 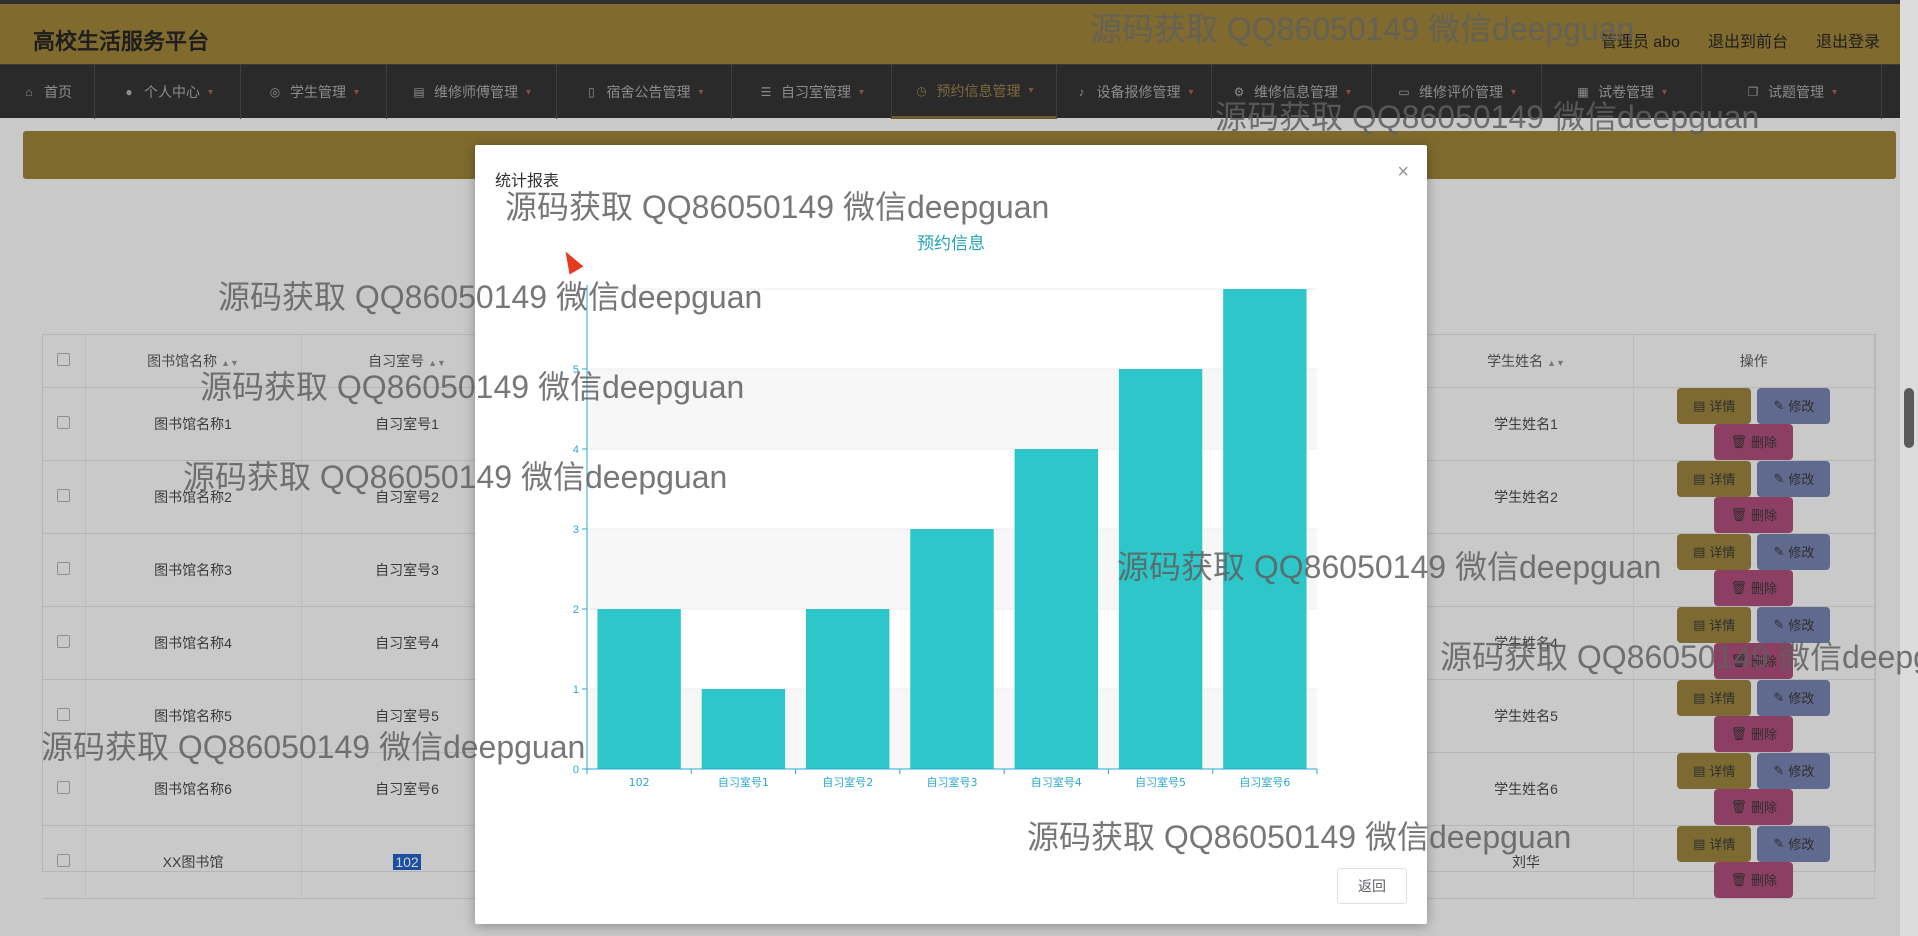 I want to click on cell-room: 自习室号5, so click(x=407, y=715).